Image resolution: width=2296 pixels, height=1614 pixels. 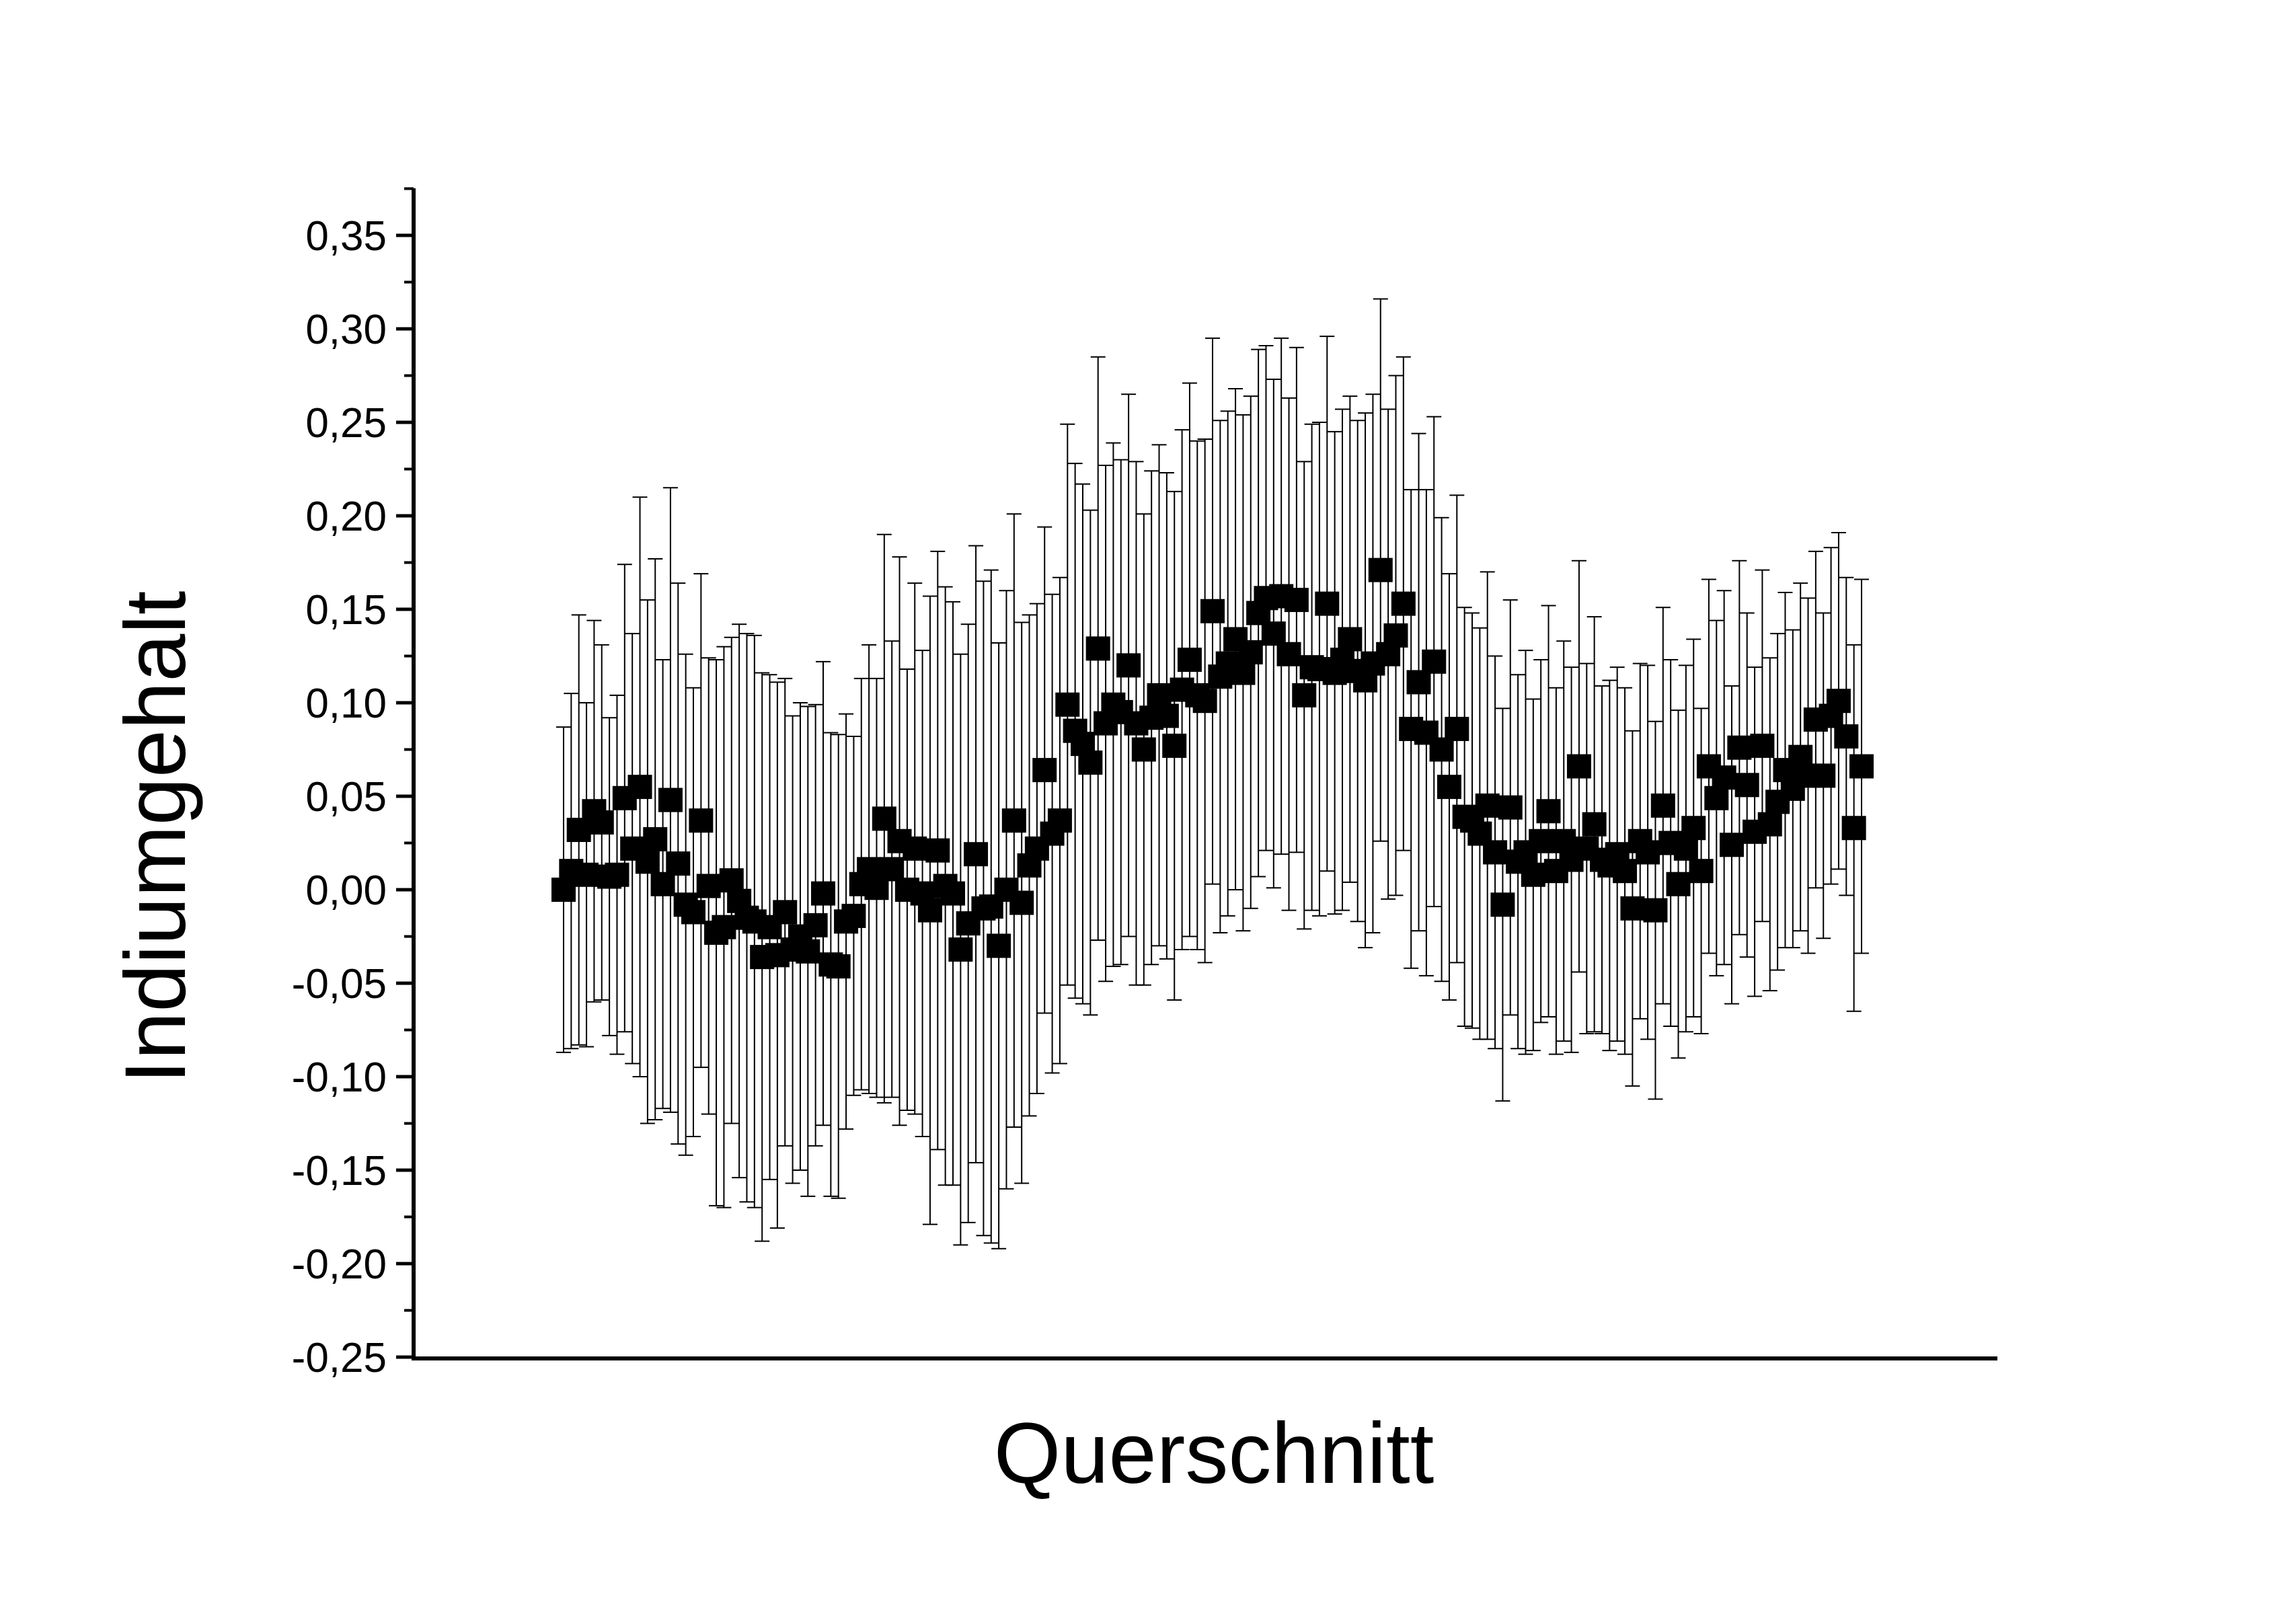 I want to click on y-tick-label: -0,25, so click(x=339, y=1358).